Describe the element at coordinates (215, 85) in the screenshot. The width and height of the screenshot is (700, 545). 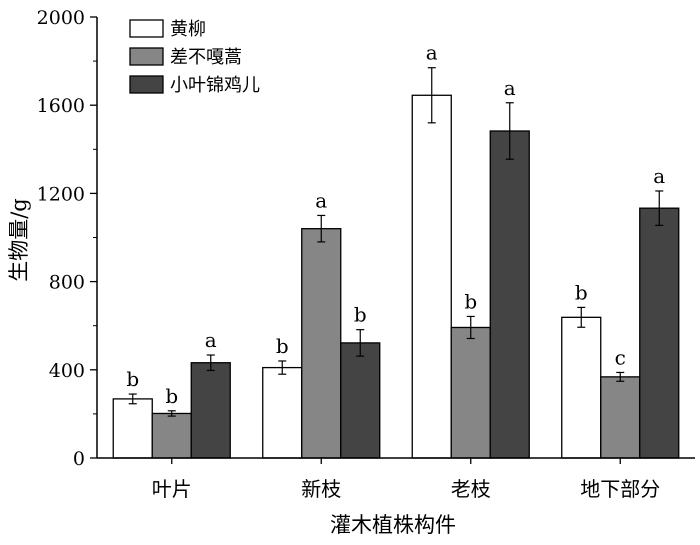
I see `legend-label: 小叶锦鸡儿` at that location.